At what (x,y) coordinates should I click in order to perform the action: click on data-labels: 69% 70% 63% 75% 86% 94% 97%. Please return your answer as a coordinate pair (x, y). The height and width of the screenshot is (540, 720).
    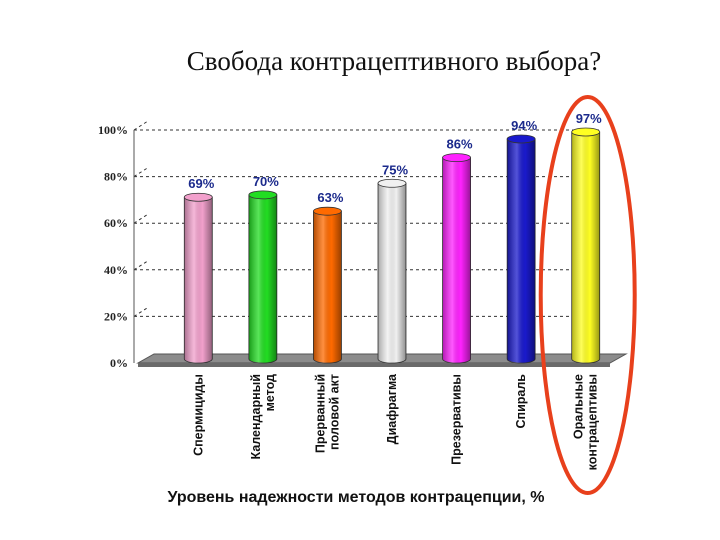
    Looking at the image, I should click on (395, 158).